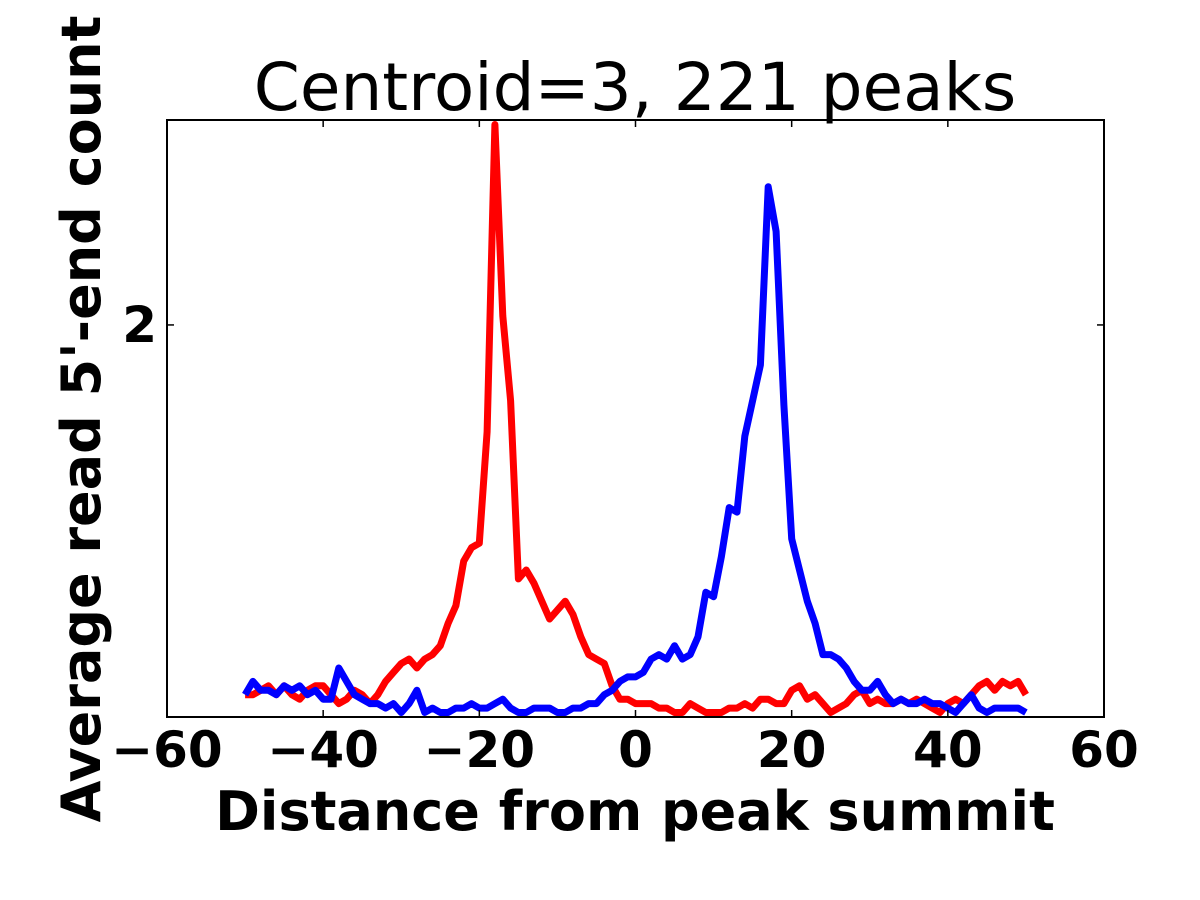 The height and width of the screenshot is (900, 1200). Describe the element at coordinates (792, 750) in the screenshot. I see `x-tick-label: 20` at that location.